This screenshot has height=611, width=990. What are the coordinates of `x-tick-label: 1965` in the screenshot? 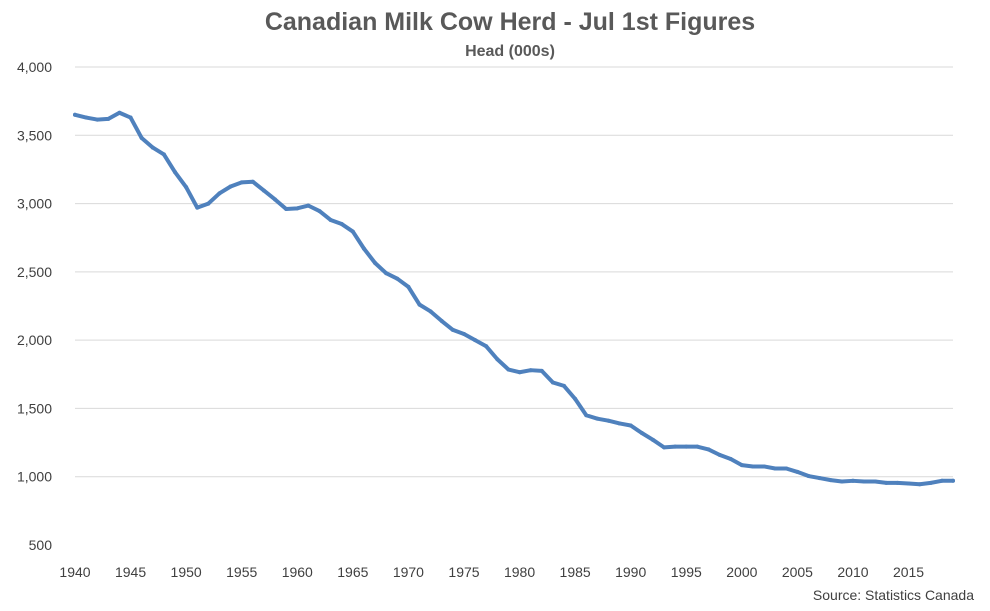 It's located at (352, 572).